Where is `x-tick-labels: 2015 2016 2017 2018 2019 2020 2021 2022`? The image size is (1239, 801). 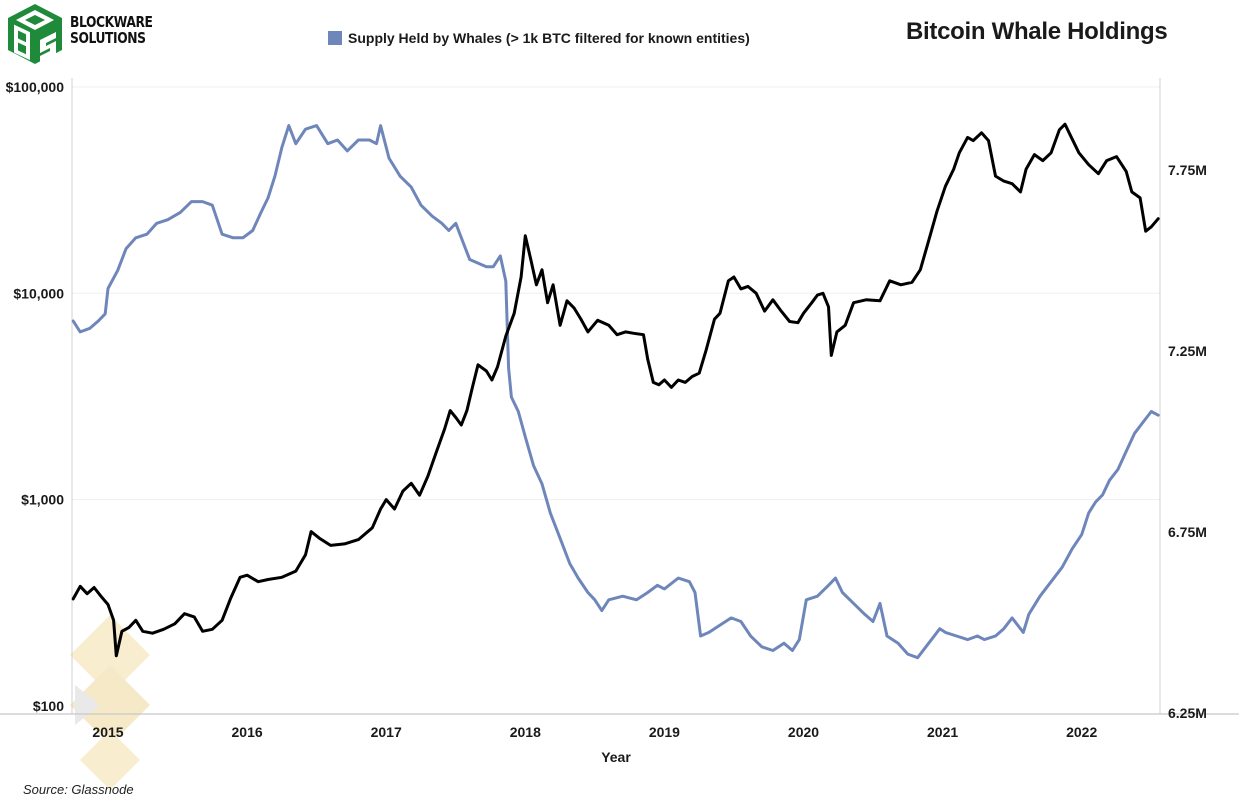 x-tick-labels: 2015 2016 2017 2018 2019 2020 2021 2022 is located at coordinates (594, 732).